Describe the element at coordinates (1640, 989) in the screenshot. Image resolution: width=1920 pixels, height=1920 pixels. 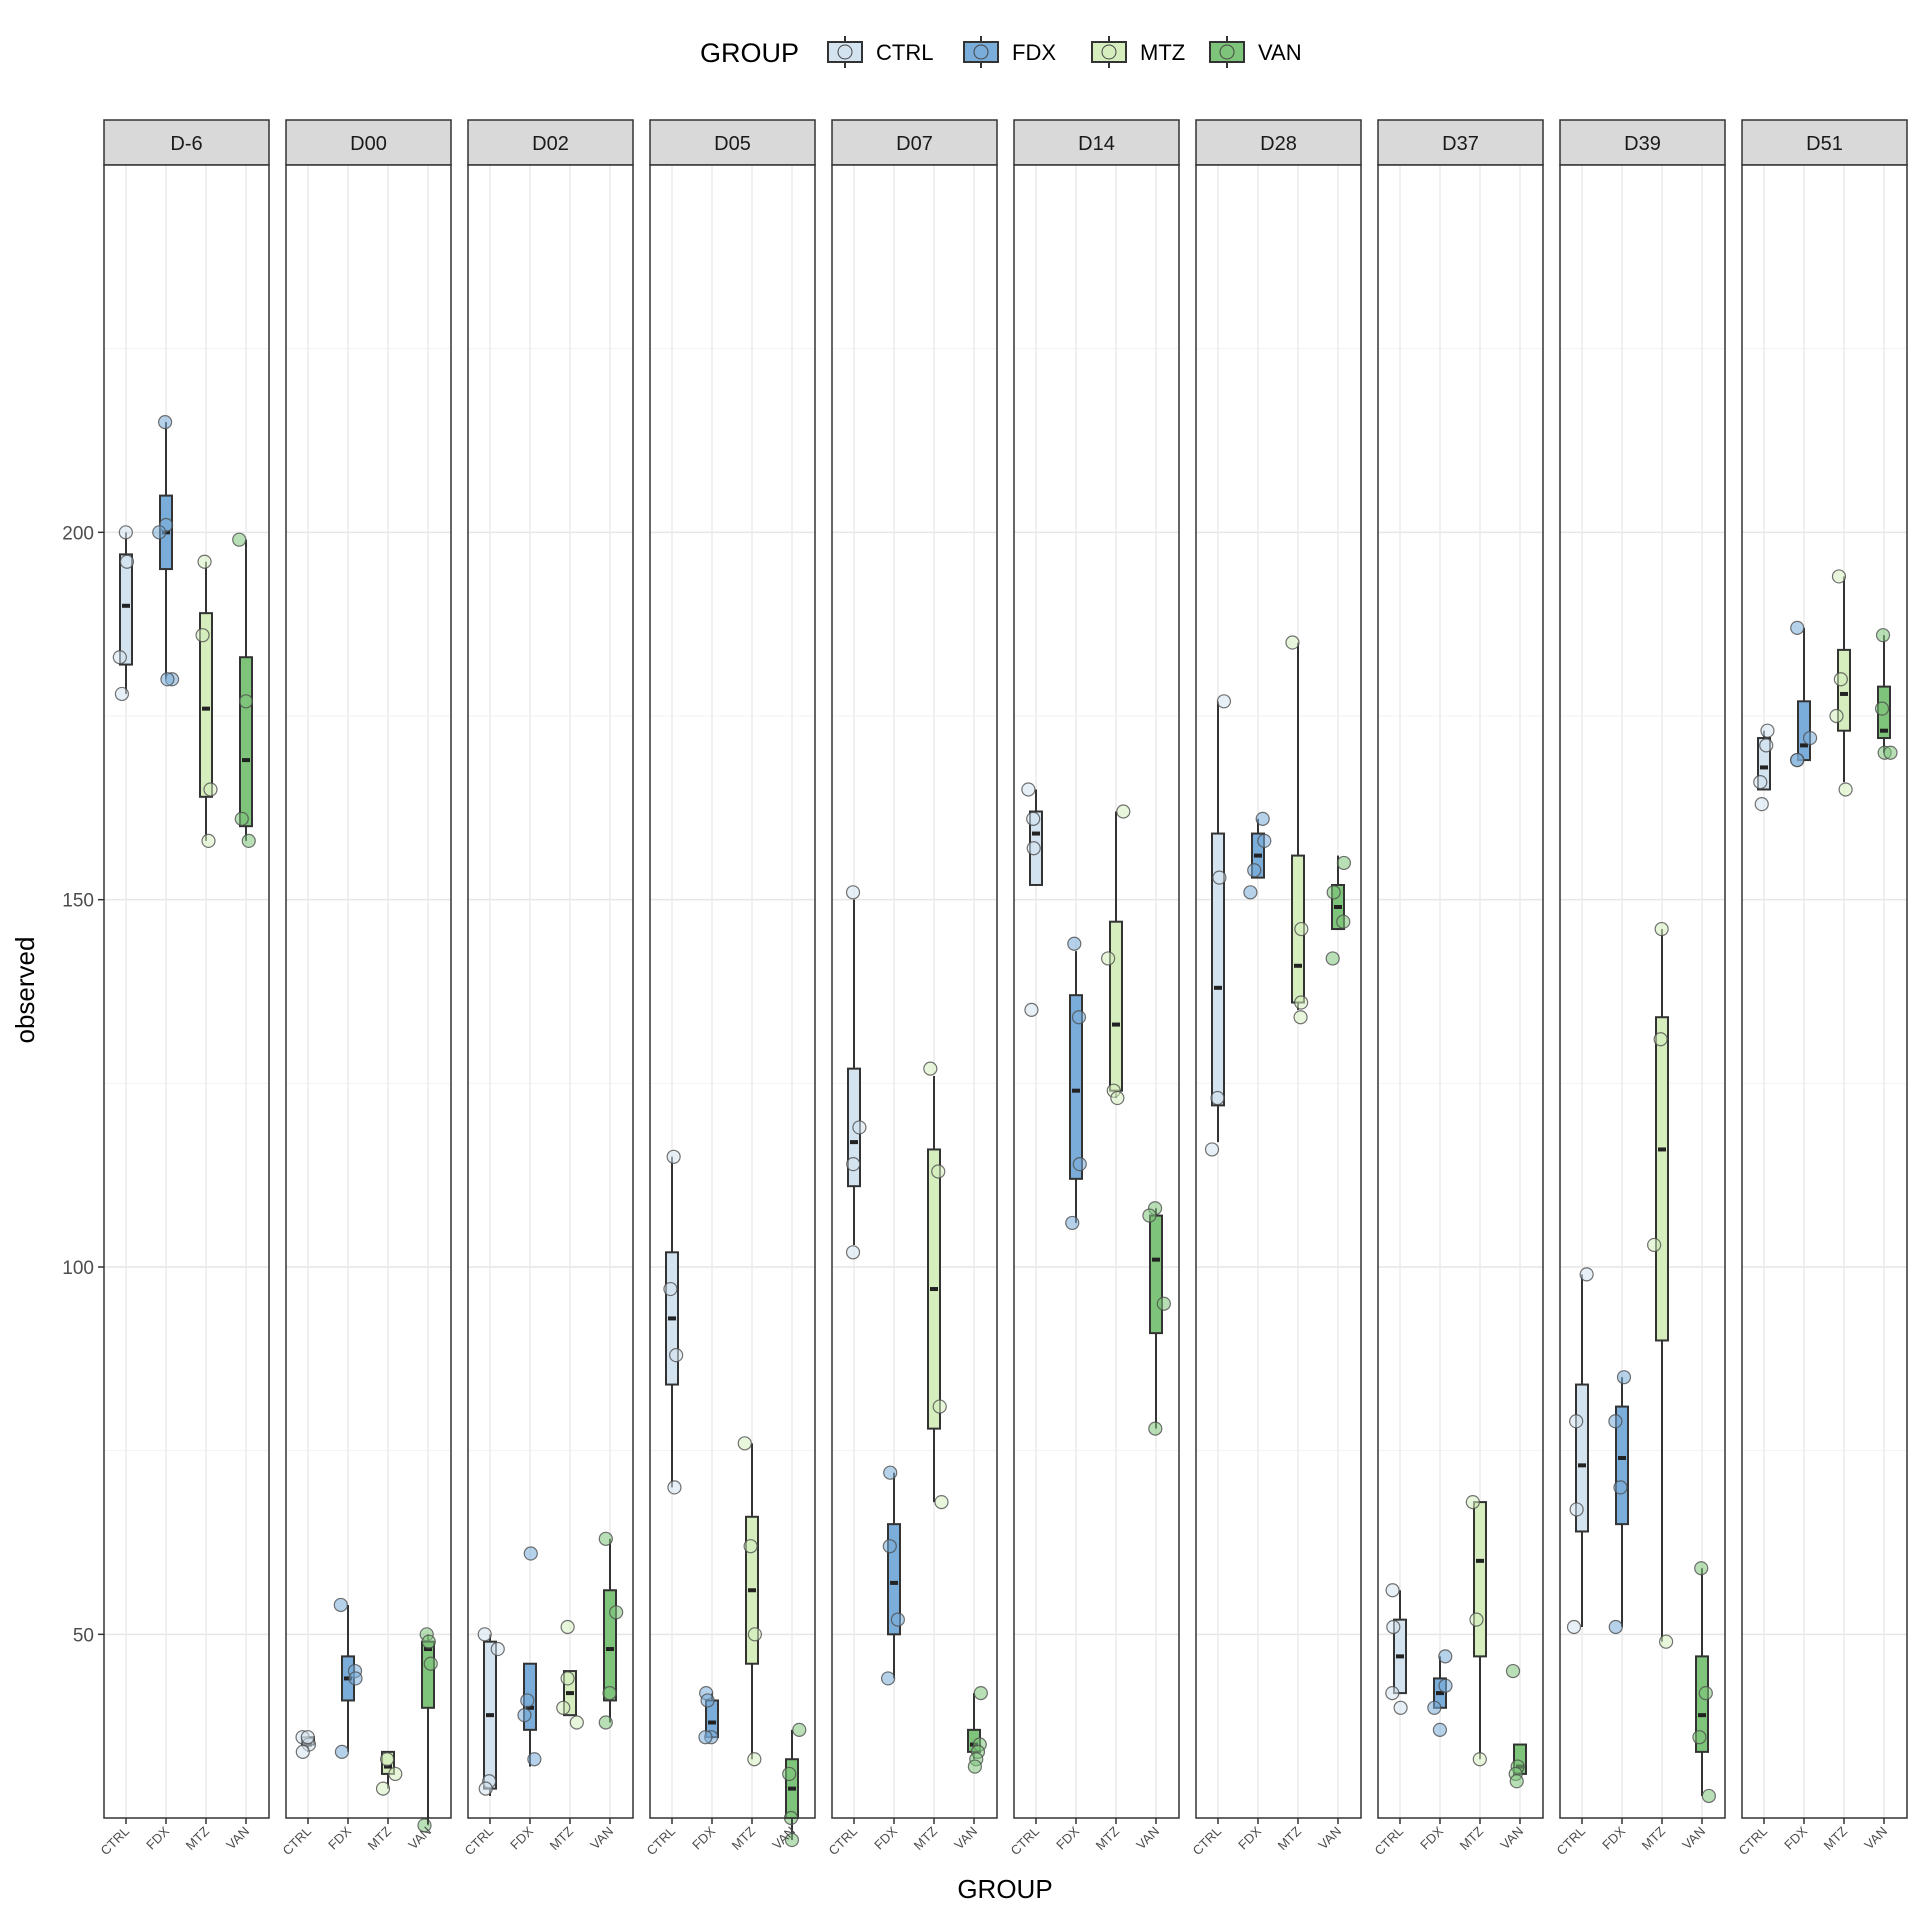
I see `panel-d39: D39 CTRL FDX MTZ VAN` at that location.